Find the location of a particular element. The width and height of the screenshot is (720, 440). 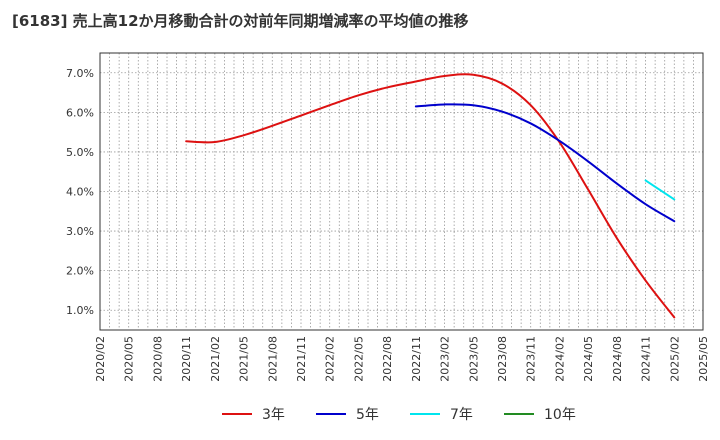

x-tick-label: 2024/11 is located at coordinates (646, 359).